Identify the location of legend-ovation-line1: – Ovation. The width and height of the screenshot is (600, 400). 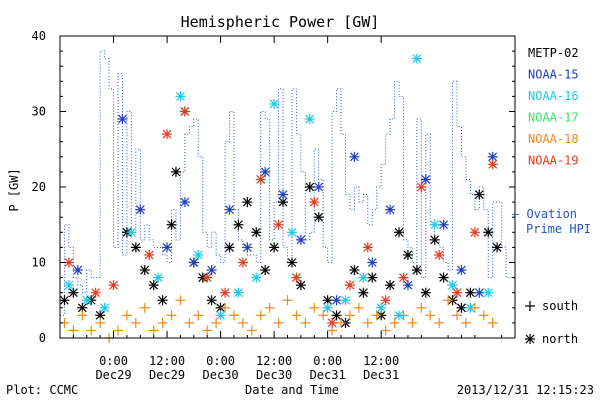
(544, 214).